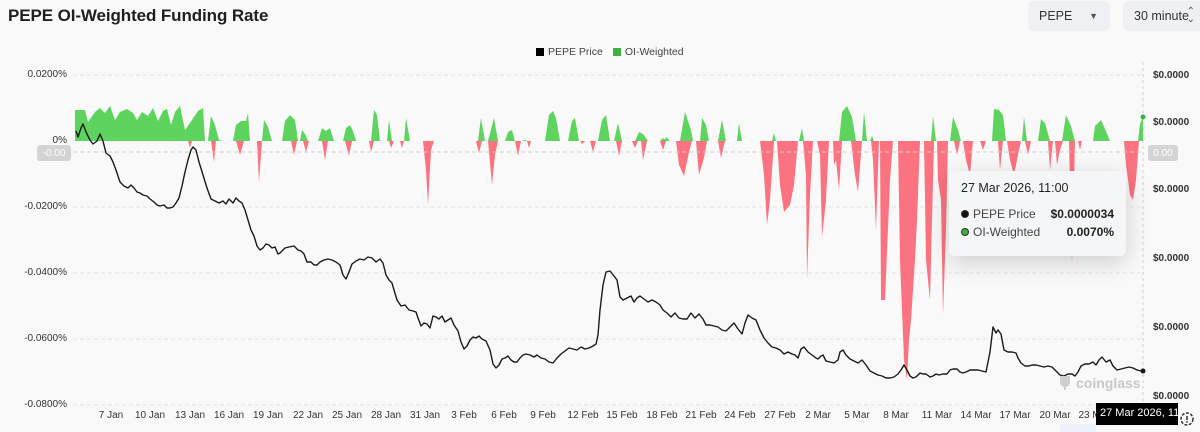 The image size is (1200, 432). Describe the element at coordinates (1187, 419) in the screenshot. I see `settings-gear-icon` at that location.